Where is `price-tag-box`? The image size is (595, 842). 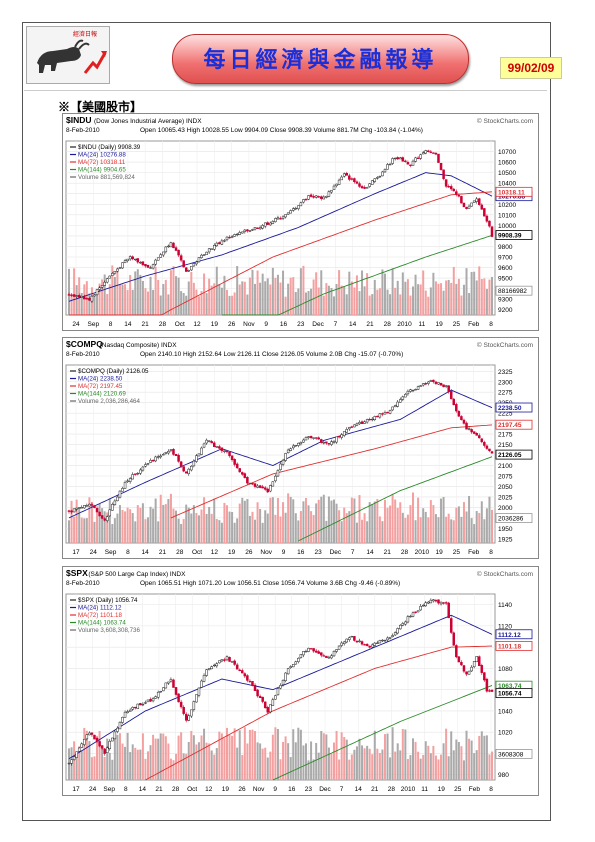 price-tag-box is located at coordinates (514, 407).